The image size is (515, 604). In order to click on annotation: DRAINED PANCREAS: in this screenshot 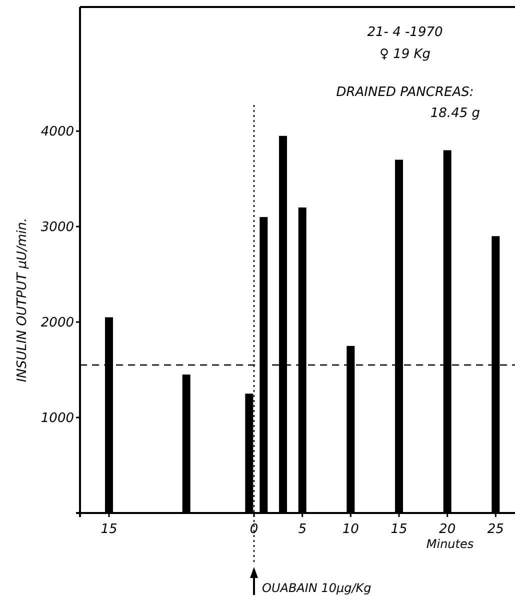, I will do `click(405, 92)`.